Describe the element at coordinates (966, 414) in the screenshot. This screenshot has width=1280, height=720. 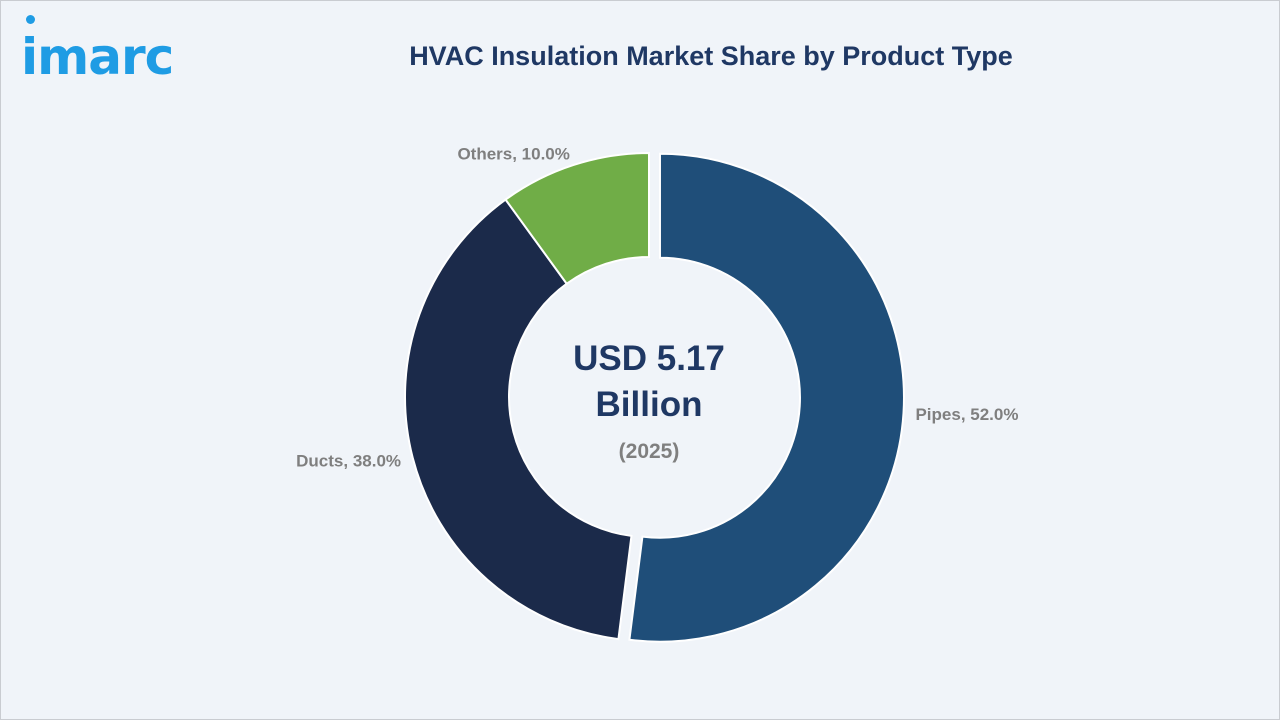
I see `slice-label-pipes: Pipes, 52.0%` at that location.